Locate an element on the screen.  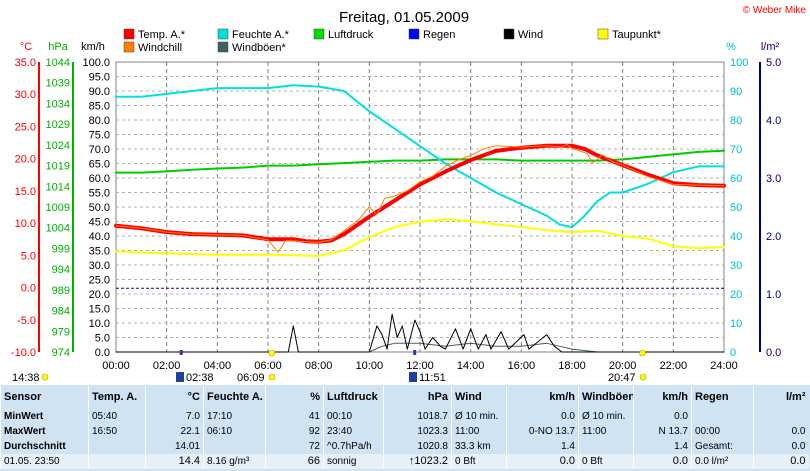
humidity-tick-label: 100 is located at coordinates (739, 63).